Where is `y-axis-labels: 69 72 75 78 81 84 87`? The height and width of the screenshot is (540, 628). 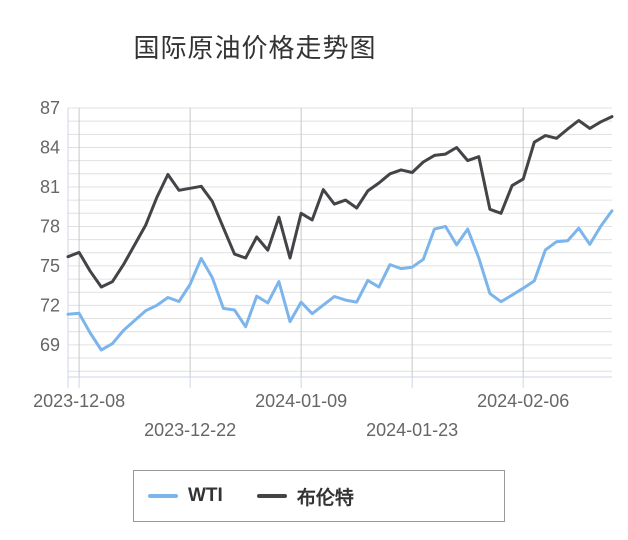 y-axis-labels: 69 72 75 78 81 84 87 is located at coordinates (50, 226).